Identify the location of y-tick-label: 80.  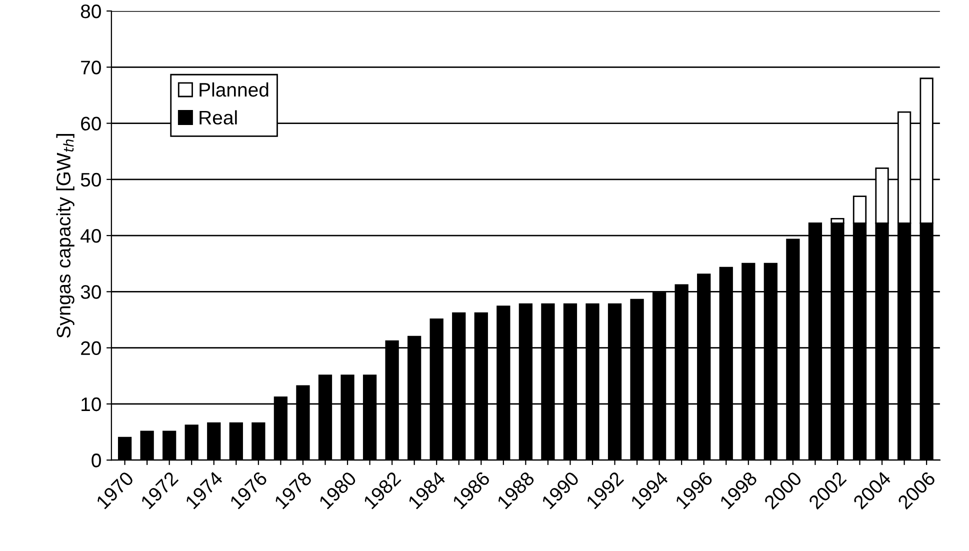
(90, 11).